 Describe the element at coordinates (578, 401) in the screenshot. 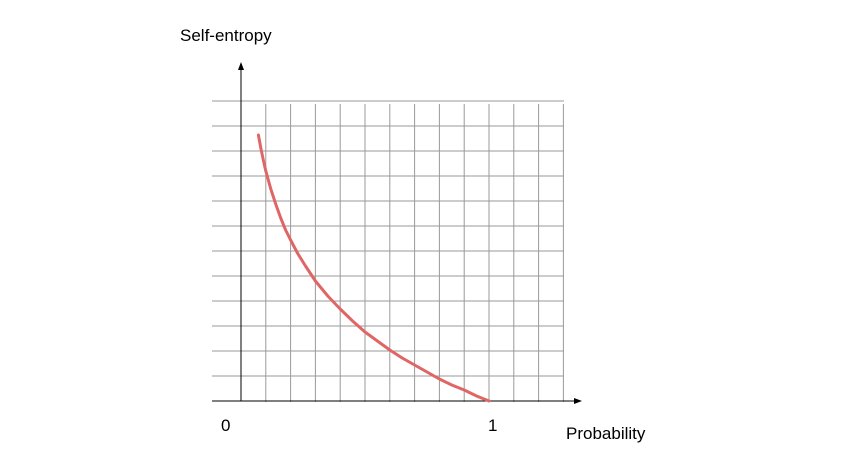

I see `x-axis-arrow-icon` at that location.